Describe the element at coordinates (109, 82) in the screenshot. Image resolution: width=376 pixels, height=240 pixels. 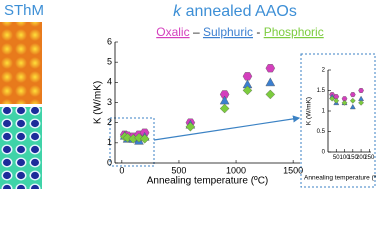
I see `y-tick-label: 4` at that location.